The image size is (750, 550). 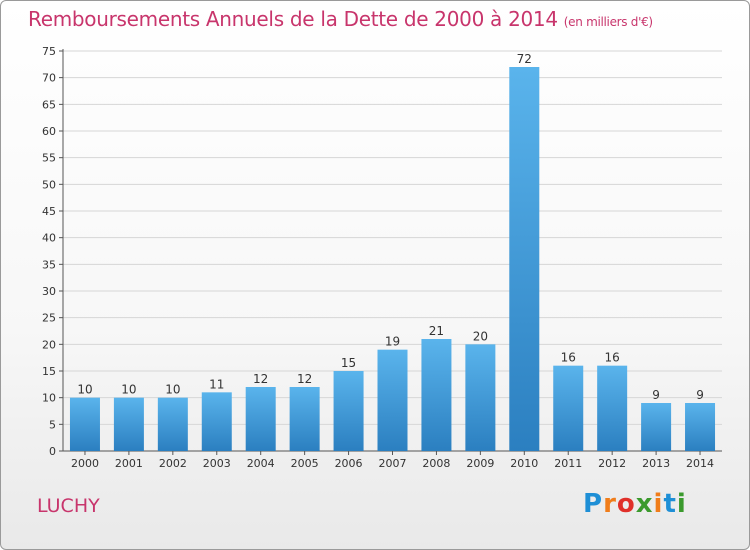 I want to click on data-label-2000: 10, so click(x=84, y=390).